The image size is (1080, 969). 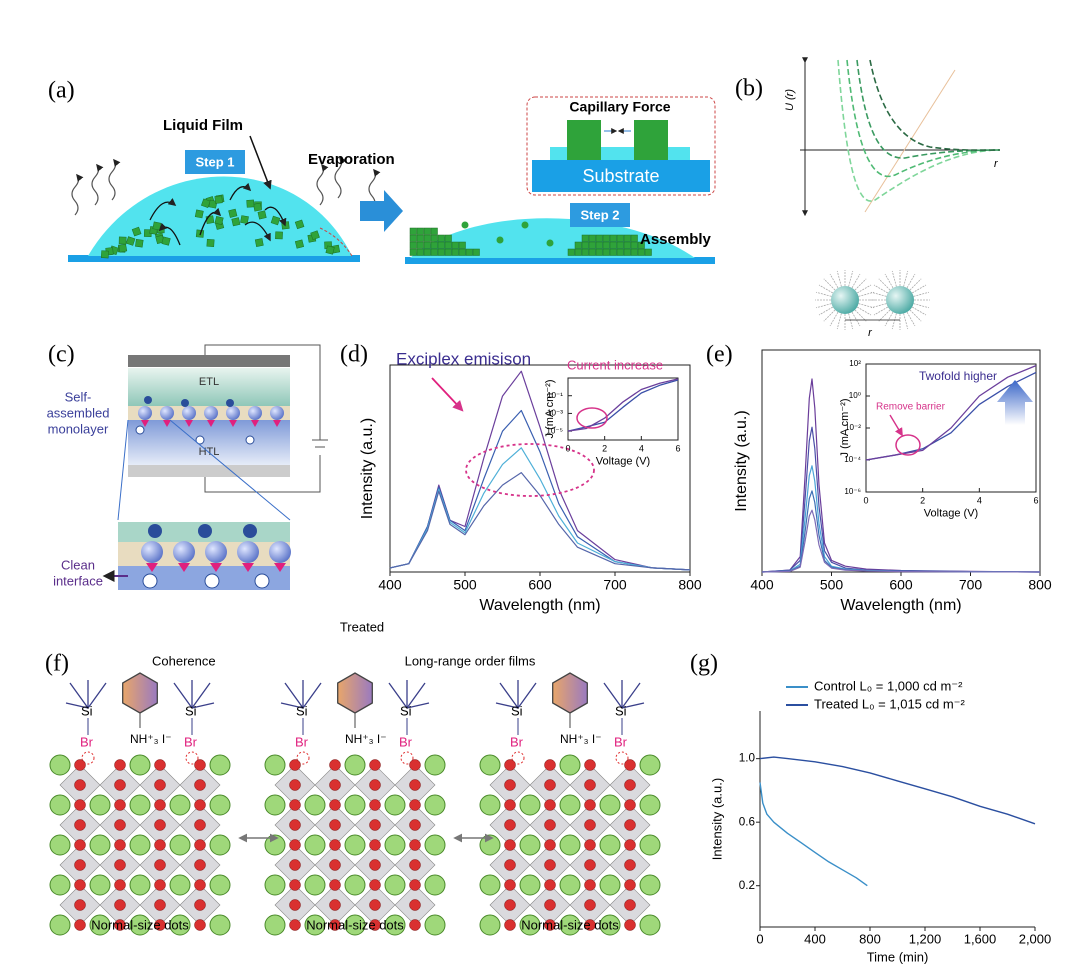 I want to click on circuit, so click(x=266, y=418).